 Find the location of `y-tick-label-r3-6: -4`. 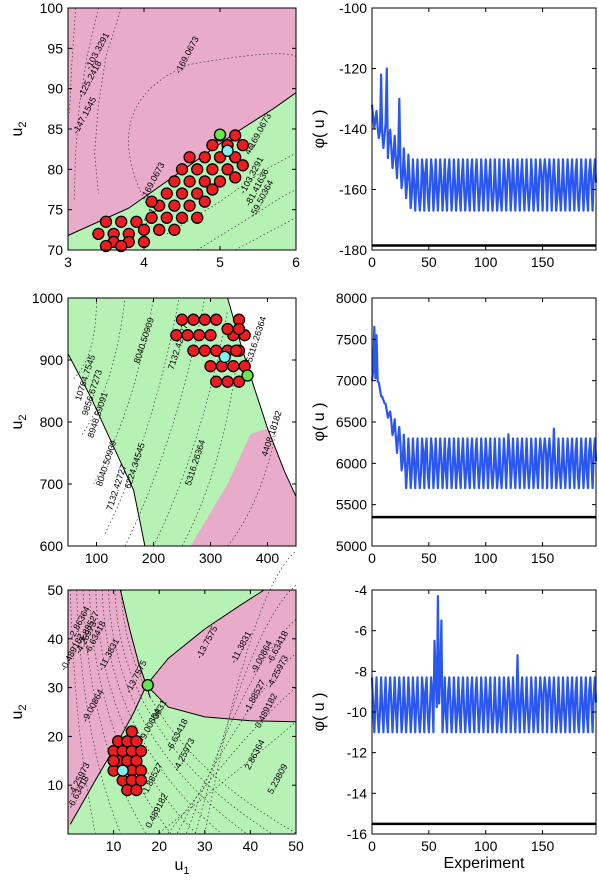

y-tick-label-r3-6: -4 is located at coordinates (361, 590).